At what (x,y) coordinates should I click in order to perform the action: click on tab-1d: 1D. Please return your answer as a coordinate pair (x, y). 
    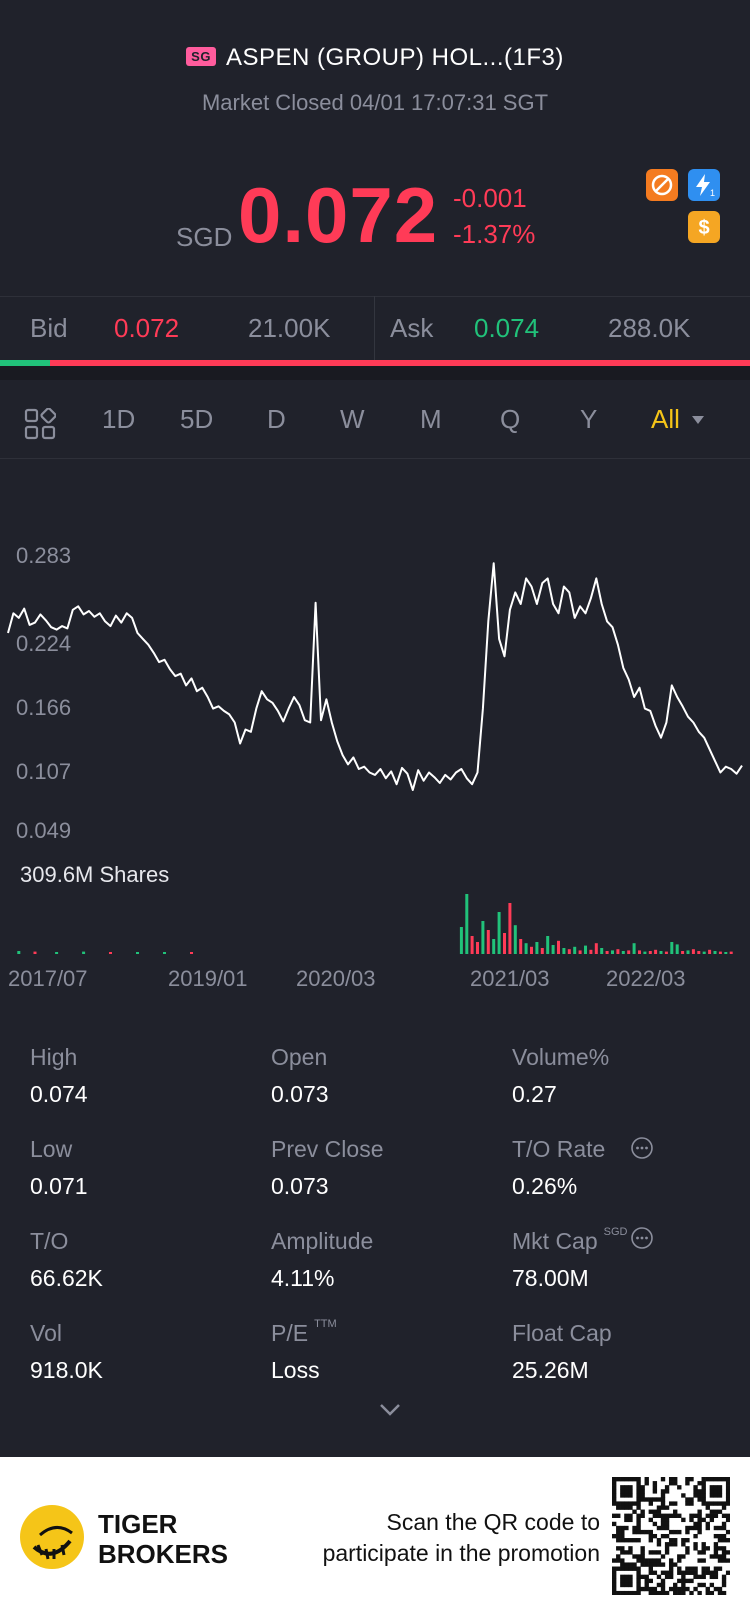
    Looking at the image, I should click on (119, 419).